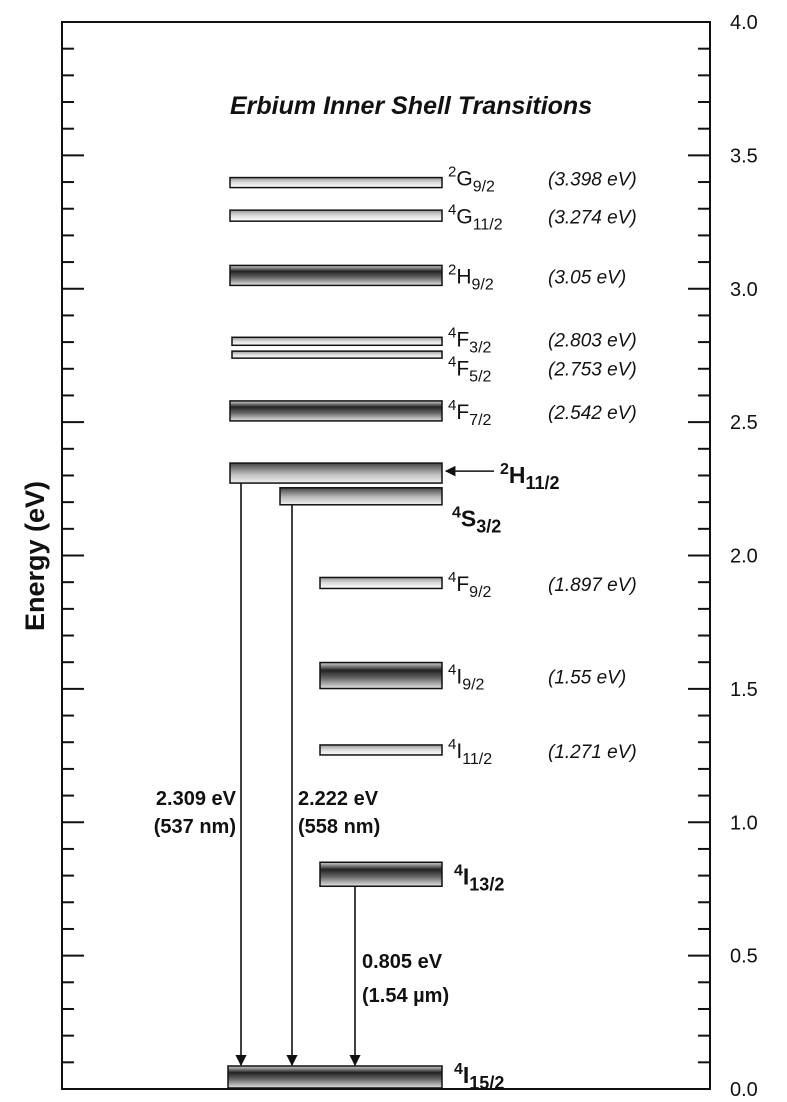  What do you see at coordinates (402, 962) in the screenshot?
I see `transition-energy-label: 0.805 eV` at bounding box center [402, 962].